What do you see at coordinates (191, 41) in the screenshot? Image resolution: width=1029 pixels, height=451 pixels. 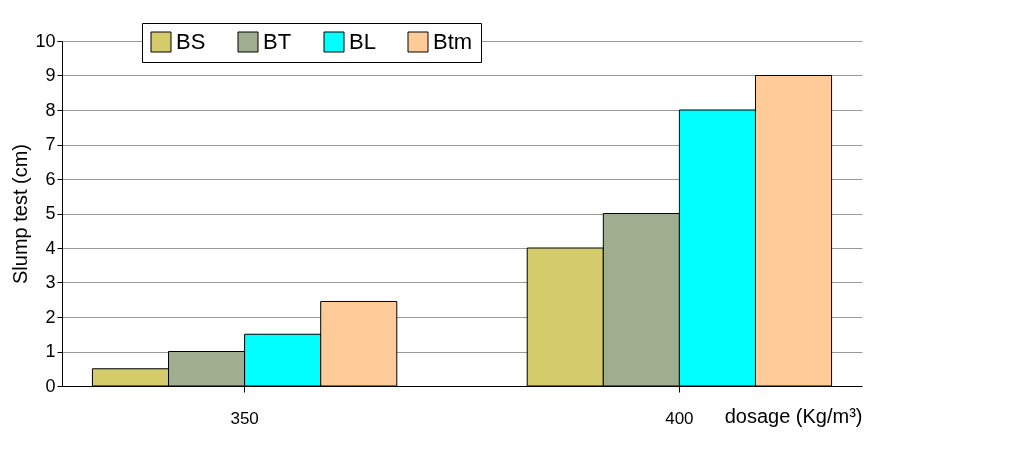 I see `legend-label: BS` at bounding box center [191, 41].